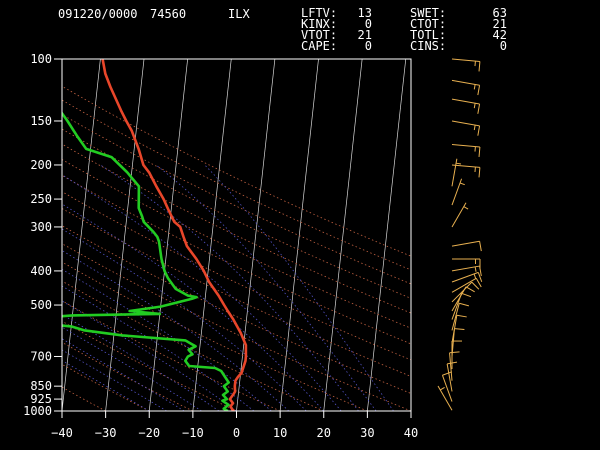 The width and height of the screenshot is (600, 450). Describe the element at coordinates (319, 35) in the screenshot. I see `index-name-vtot: VTOT:` at that location.